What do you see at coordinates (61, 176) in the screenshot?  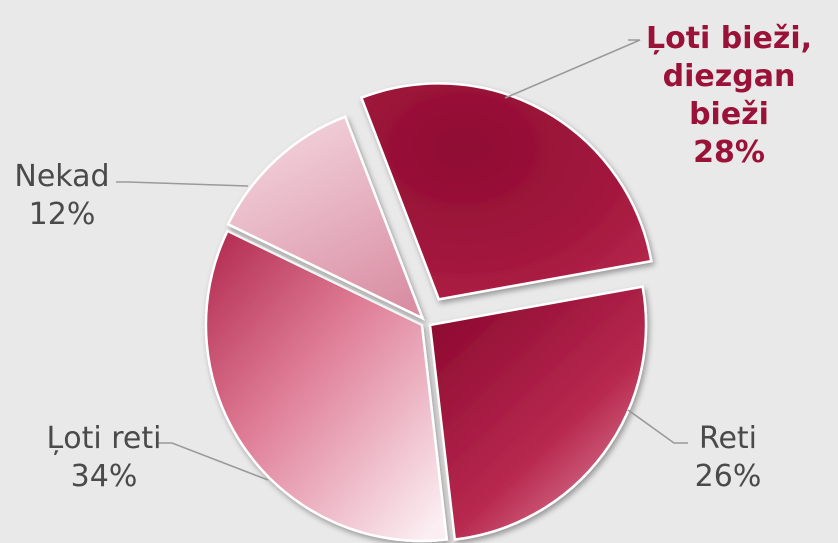 I see `slice-name-label: Nekad` at bounding box center [61, 176].